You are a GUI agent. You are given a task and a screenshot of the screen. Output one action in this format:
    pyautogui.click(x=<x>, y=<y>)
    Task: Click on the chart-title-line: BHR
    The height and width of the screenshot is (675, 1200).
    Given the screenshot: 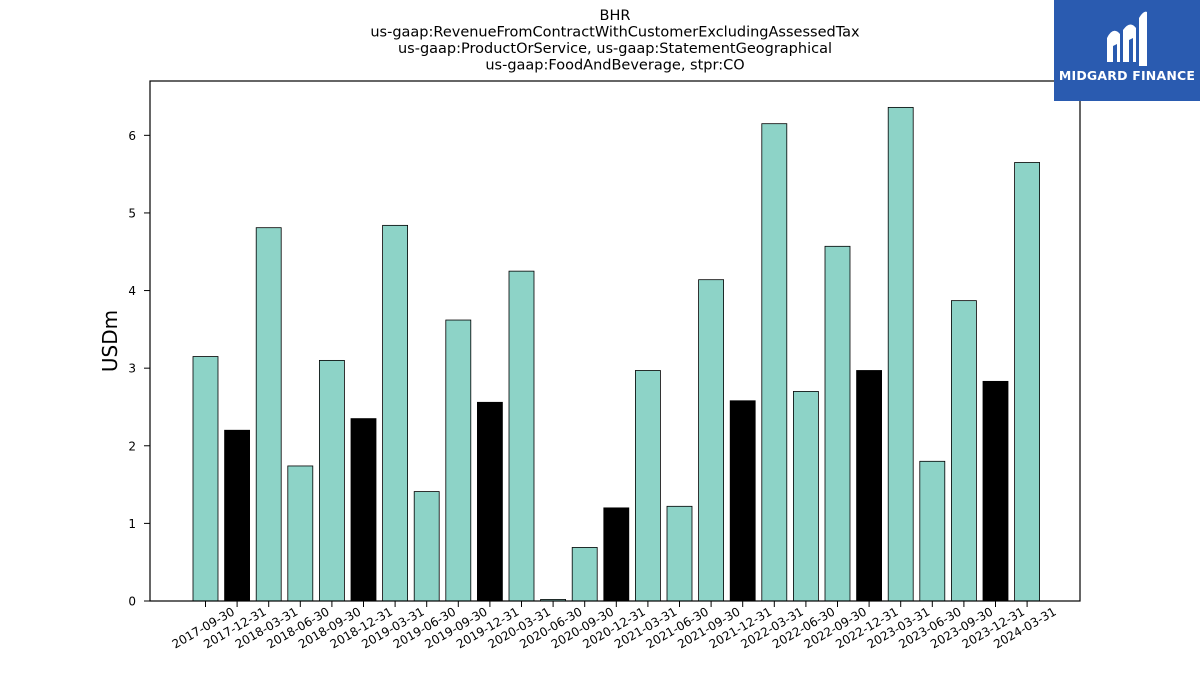 What is the action you would take?
    pyautogui.click(x=615, y=16)
    